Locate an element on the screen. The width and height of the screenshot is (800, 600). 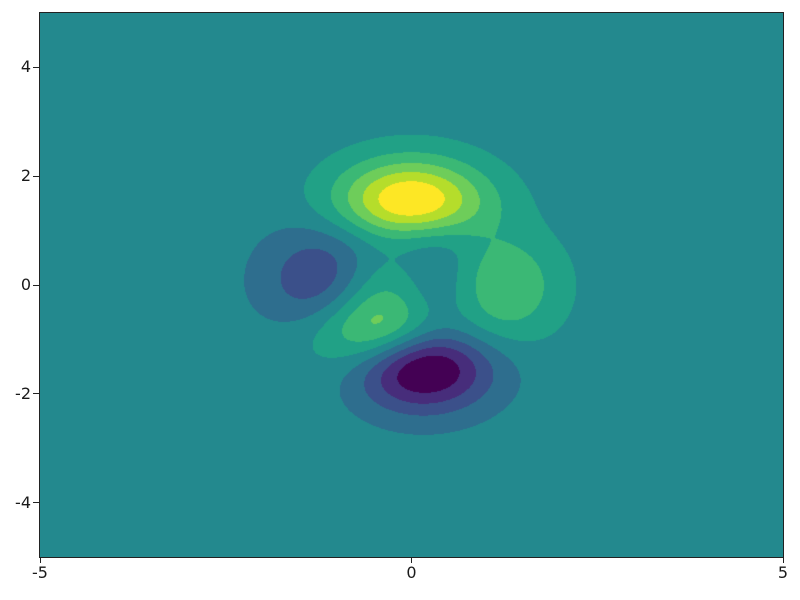
y-tick-label: 4 is located at coordinates (25, 67).